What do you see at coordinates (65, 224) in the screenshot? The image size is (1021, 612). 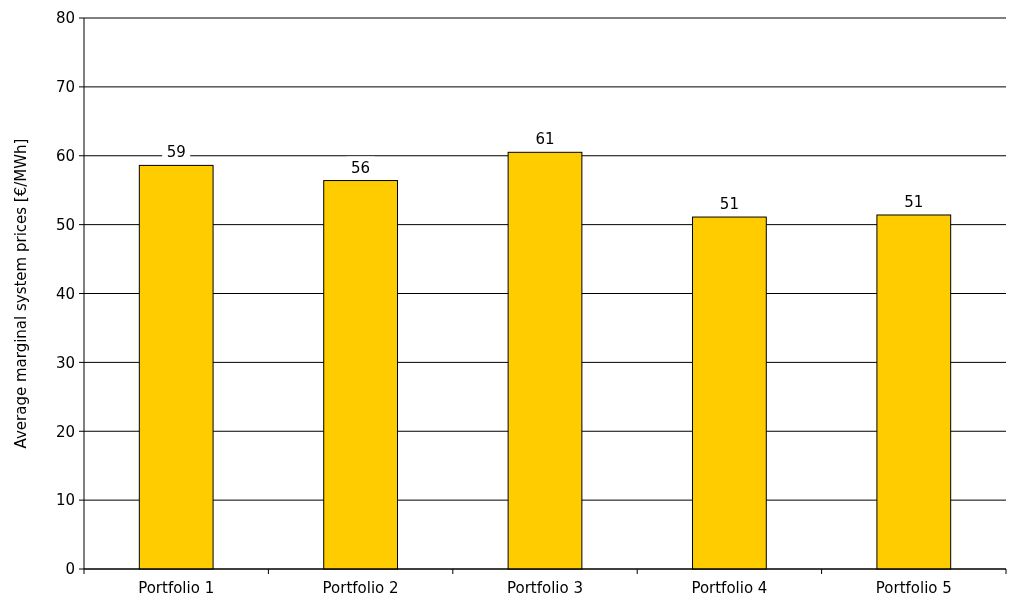 I see `y-tick-label: 50` at bounding box center [65, 224].